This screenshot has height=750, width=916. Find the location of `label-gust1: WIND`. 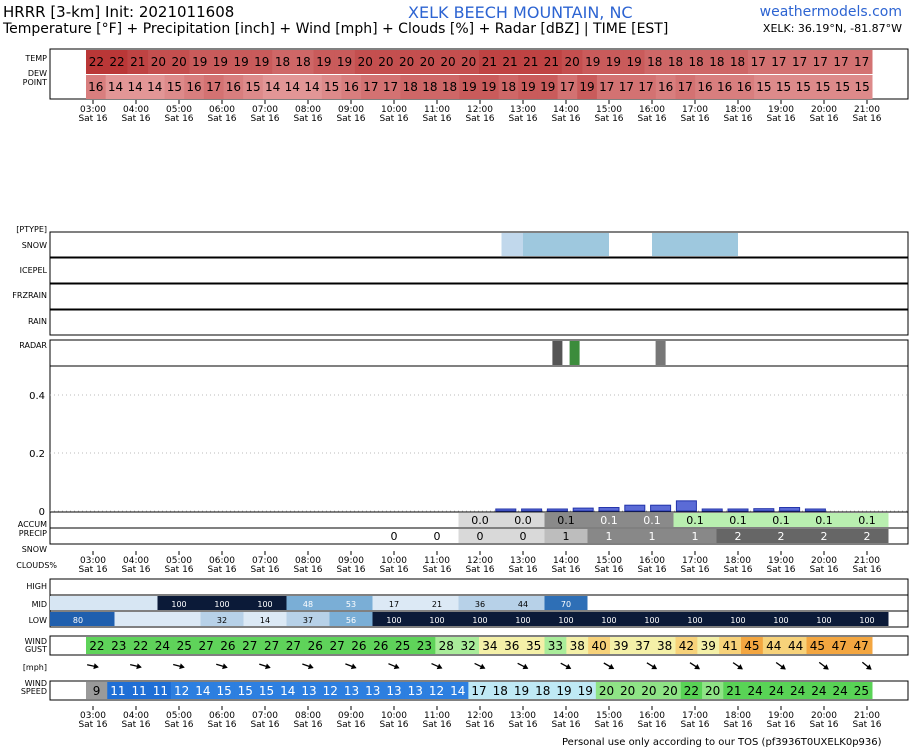

label-gust1: WIND is located at coordinates (36, 641).